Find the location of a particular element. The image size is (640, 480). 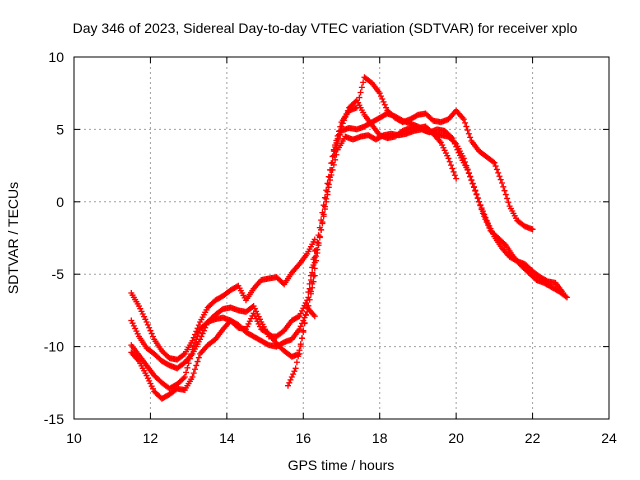

x-axis-label: GPS time / hours is located at coordinates (341, 465).